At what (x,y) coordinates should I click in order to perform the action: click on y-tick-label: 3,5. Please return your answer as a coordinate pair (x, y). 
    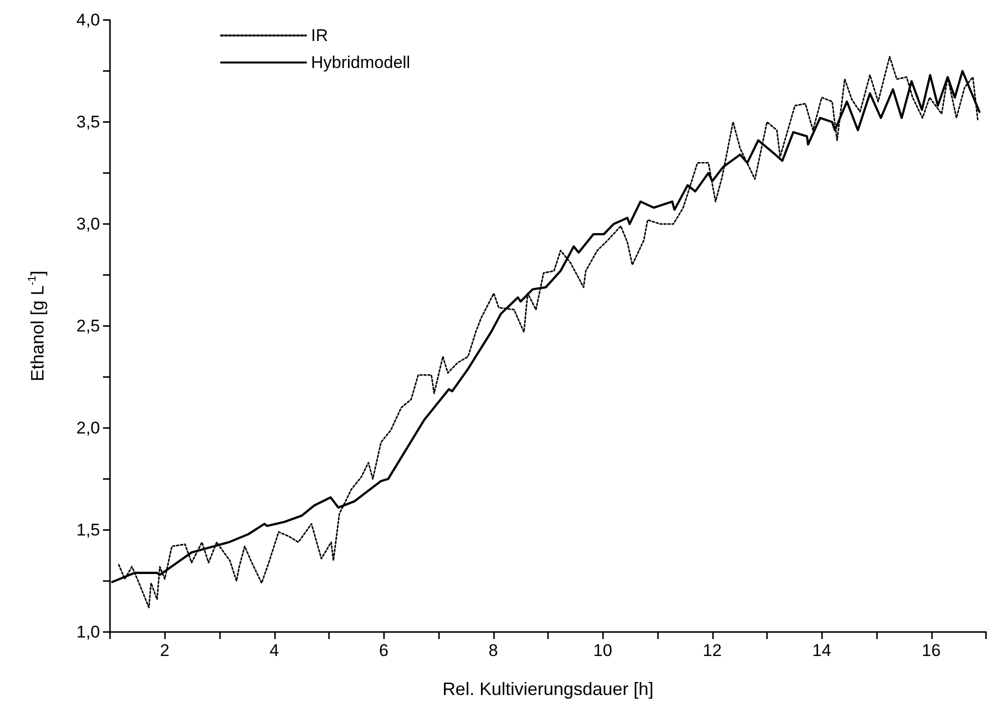
    Looking at the image, I should click on (88, 122).